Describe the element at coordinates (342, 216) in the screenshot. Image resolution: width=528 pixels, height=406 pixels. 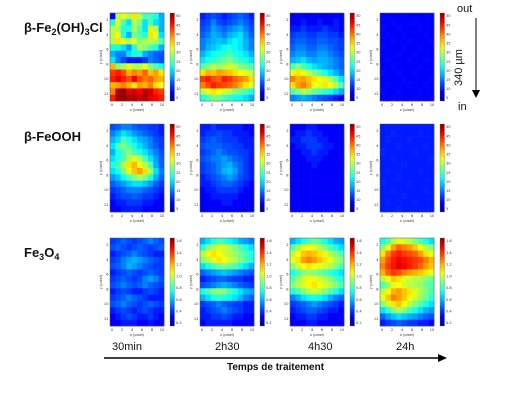
I see `x-tick-label: 10` at that location.